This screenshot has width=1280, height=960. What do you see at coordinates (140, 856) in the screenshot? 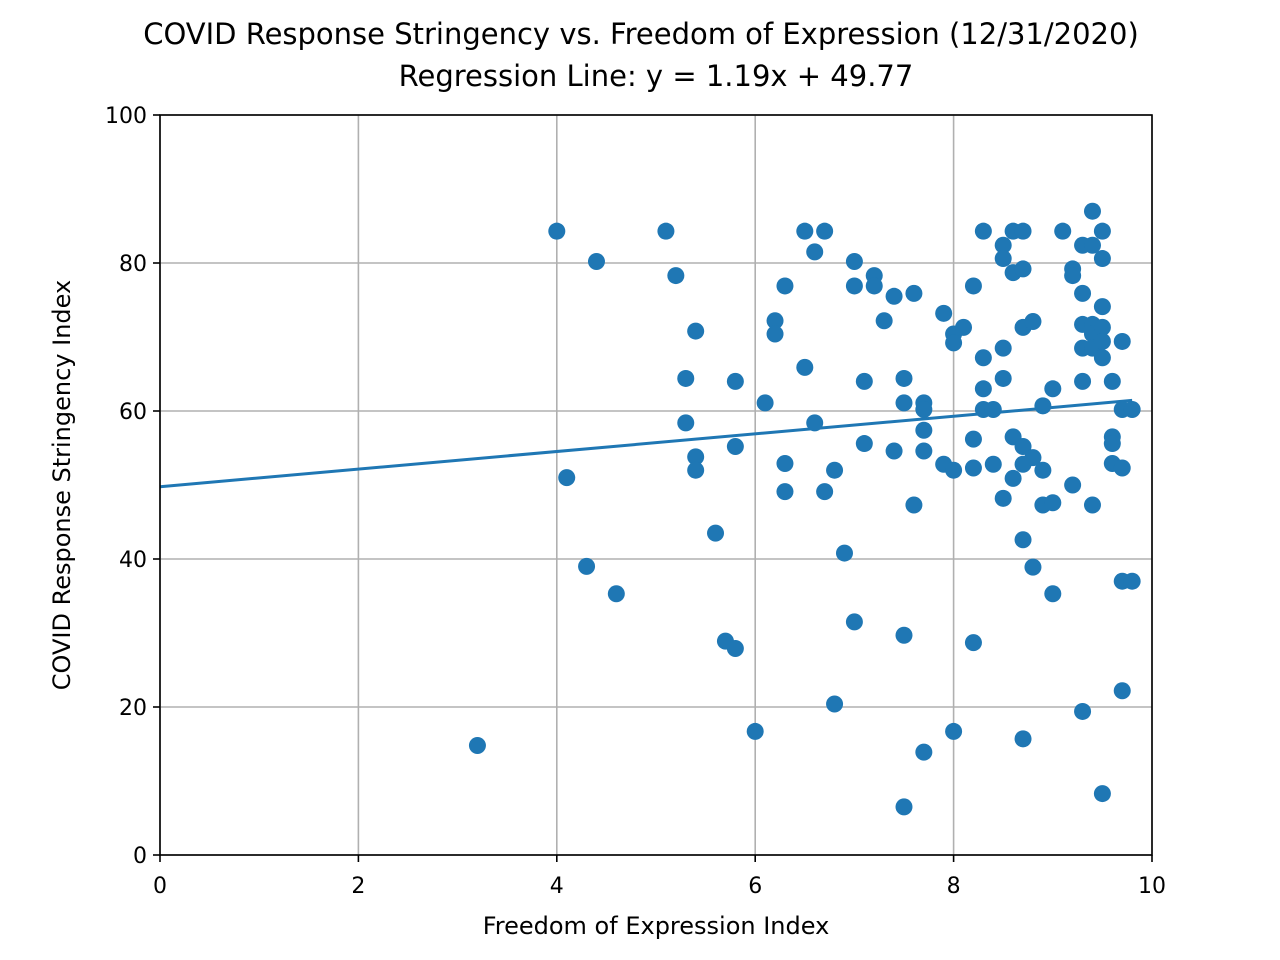
I see `y-tick-label: 0` at bounding box center [140, 856].